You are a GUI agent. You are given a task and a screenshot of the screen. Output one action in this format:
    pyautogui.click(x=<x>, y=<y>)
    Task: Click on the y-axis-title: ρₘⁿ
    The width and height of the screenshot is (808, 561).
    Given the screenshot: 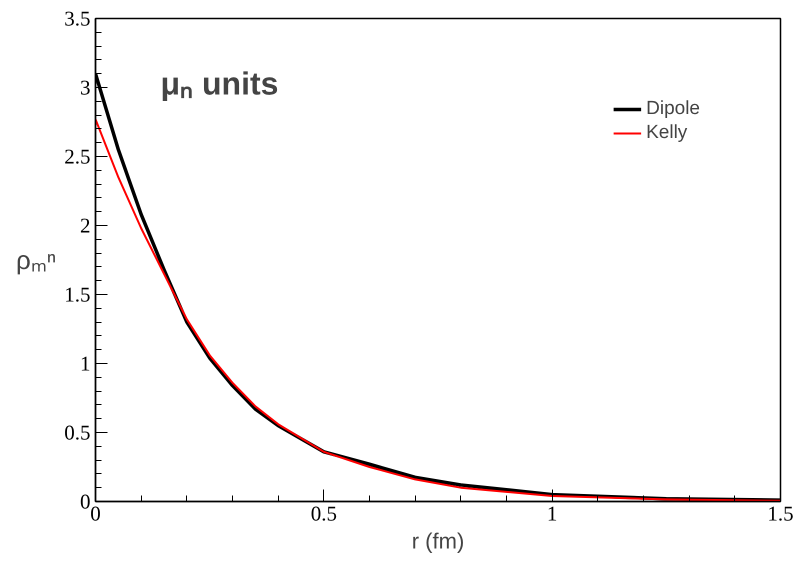 What is the action you would take?
    pyautogui.click(x=36, y=260)
    